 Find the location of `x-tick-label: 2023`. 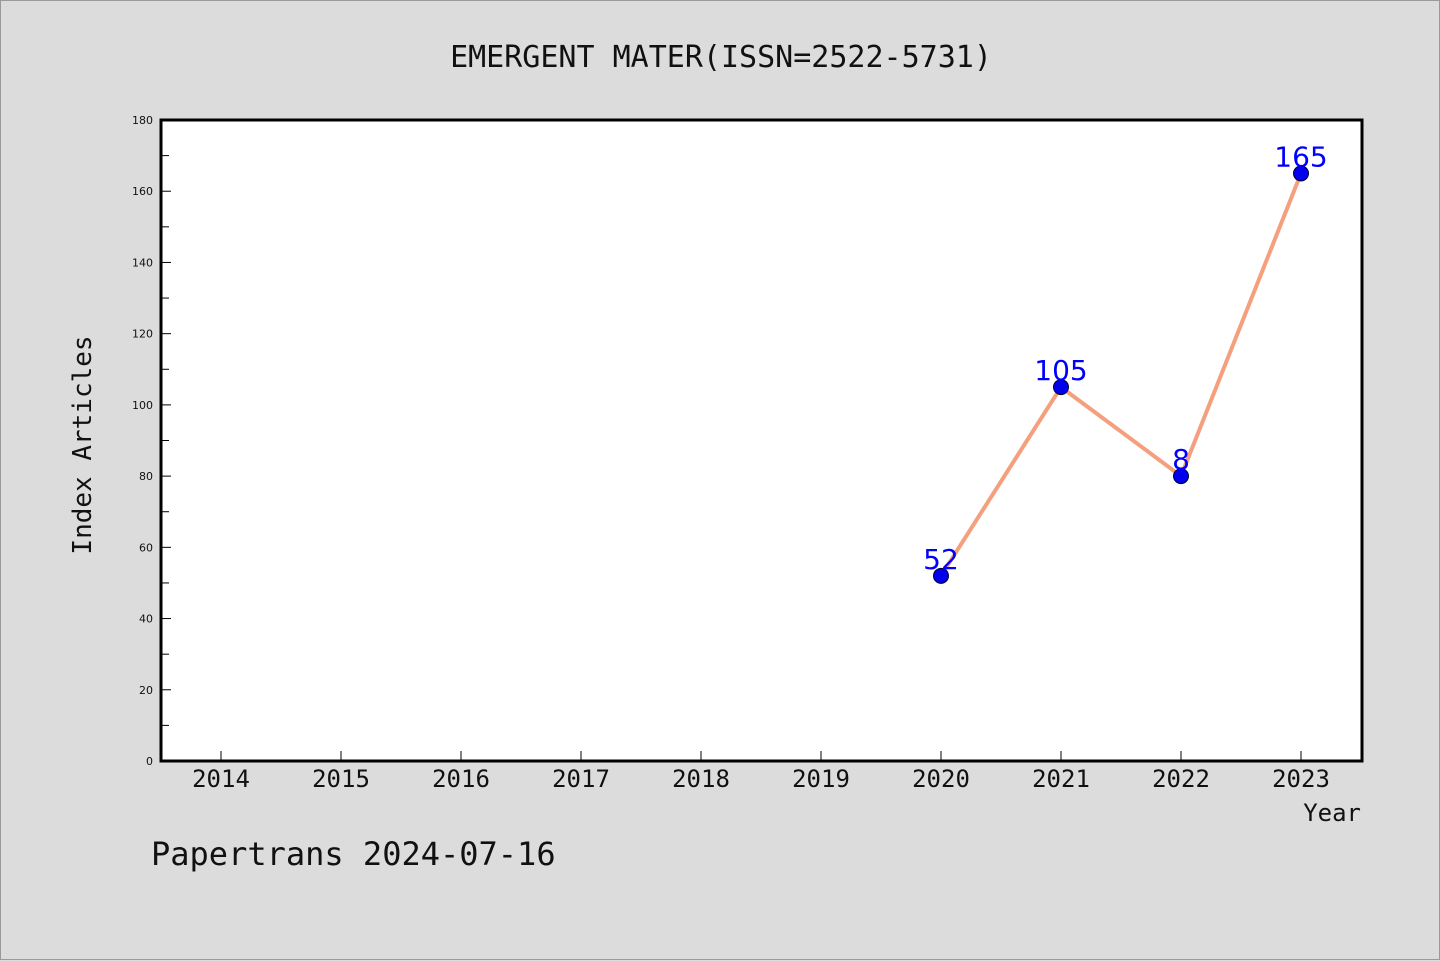

x-tick-label: 2023 is located at coordinates (1301, 779).